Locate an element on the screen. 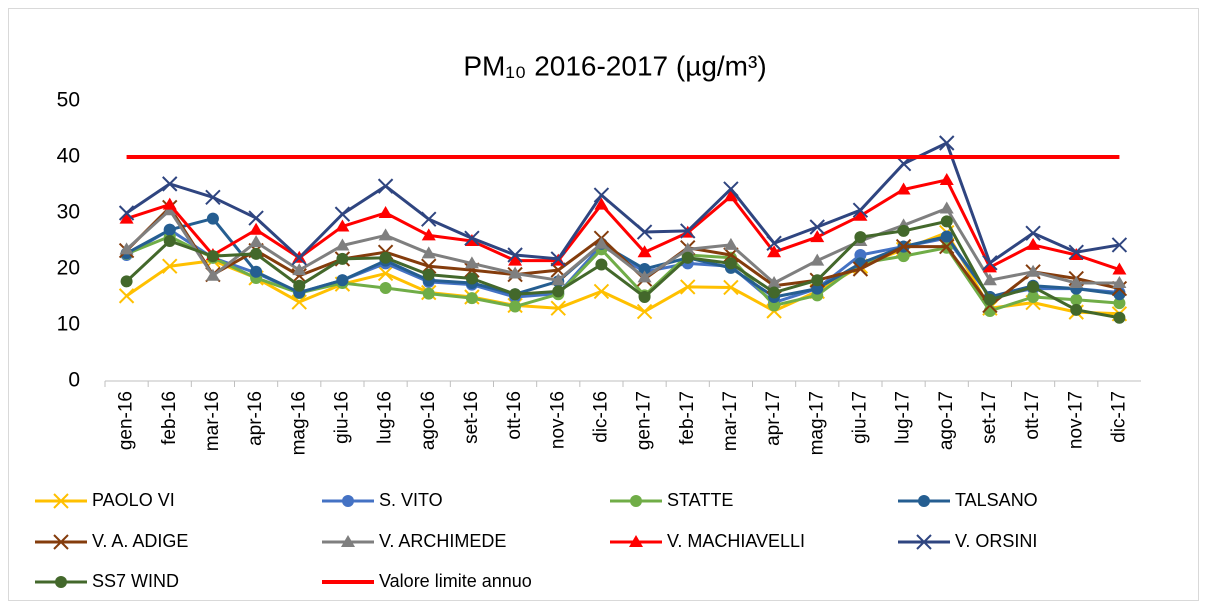  x-tick-label: apr-16 is located at coordinates (255, 418).